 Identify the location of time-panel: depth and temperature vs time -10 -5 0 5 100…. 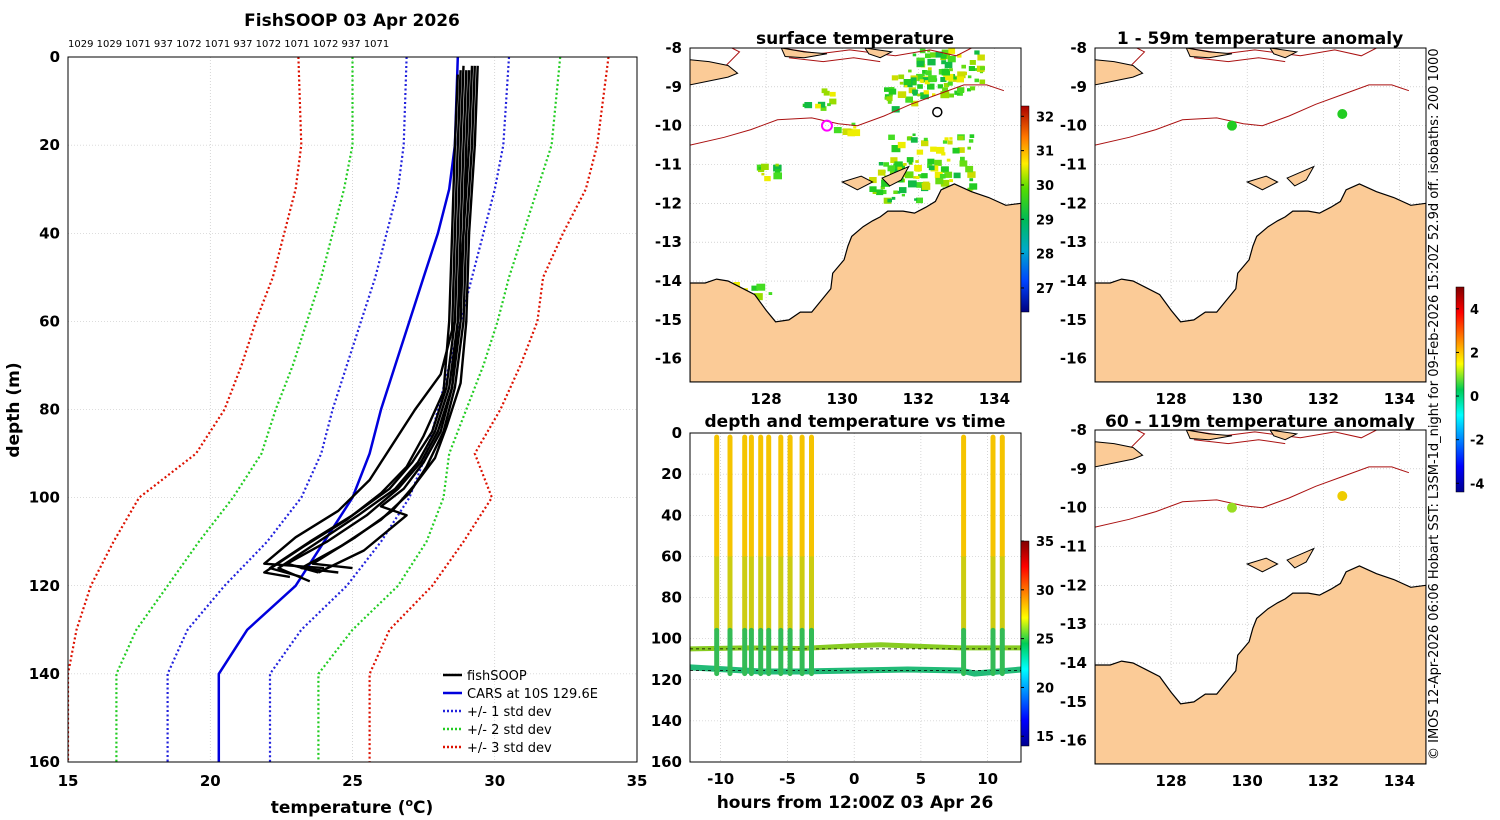
(852, 612).